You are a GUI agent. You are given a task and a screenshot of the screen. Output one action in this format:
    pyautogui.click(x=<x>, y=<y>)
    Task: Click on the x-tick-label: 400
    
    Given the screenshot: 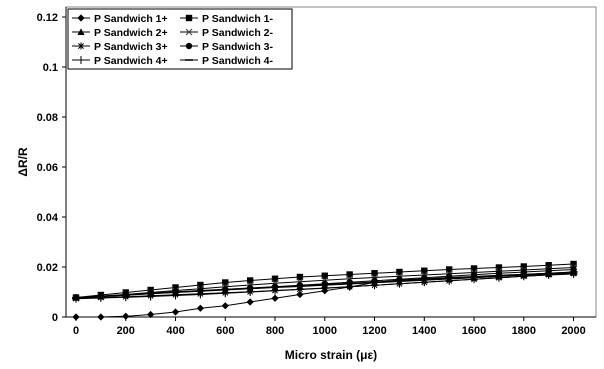 What is the action you would take?
    pyautogui.click(x=175, y=331)
    